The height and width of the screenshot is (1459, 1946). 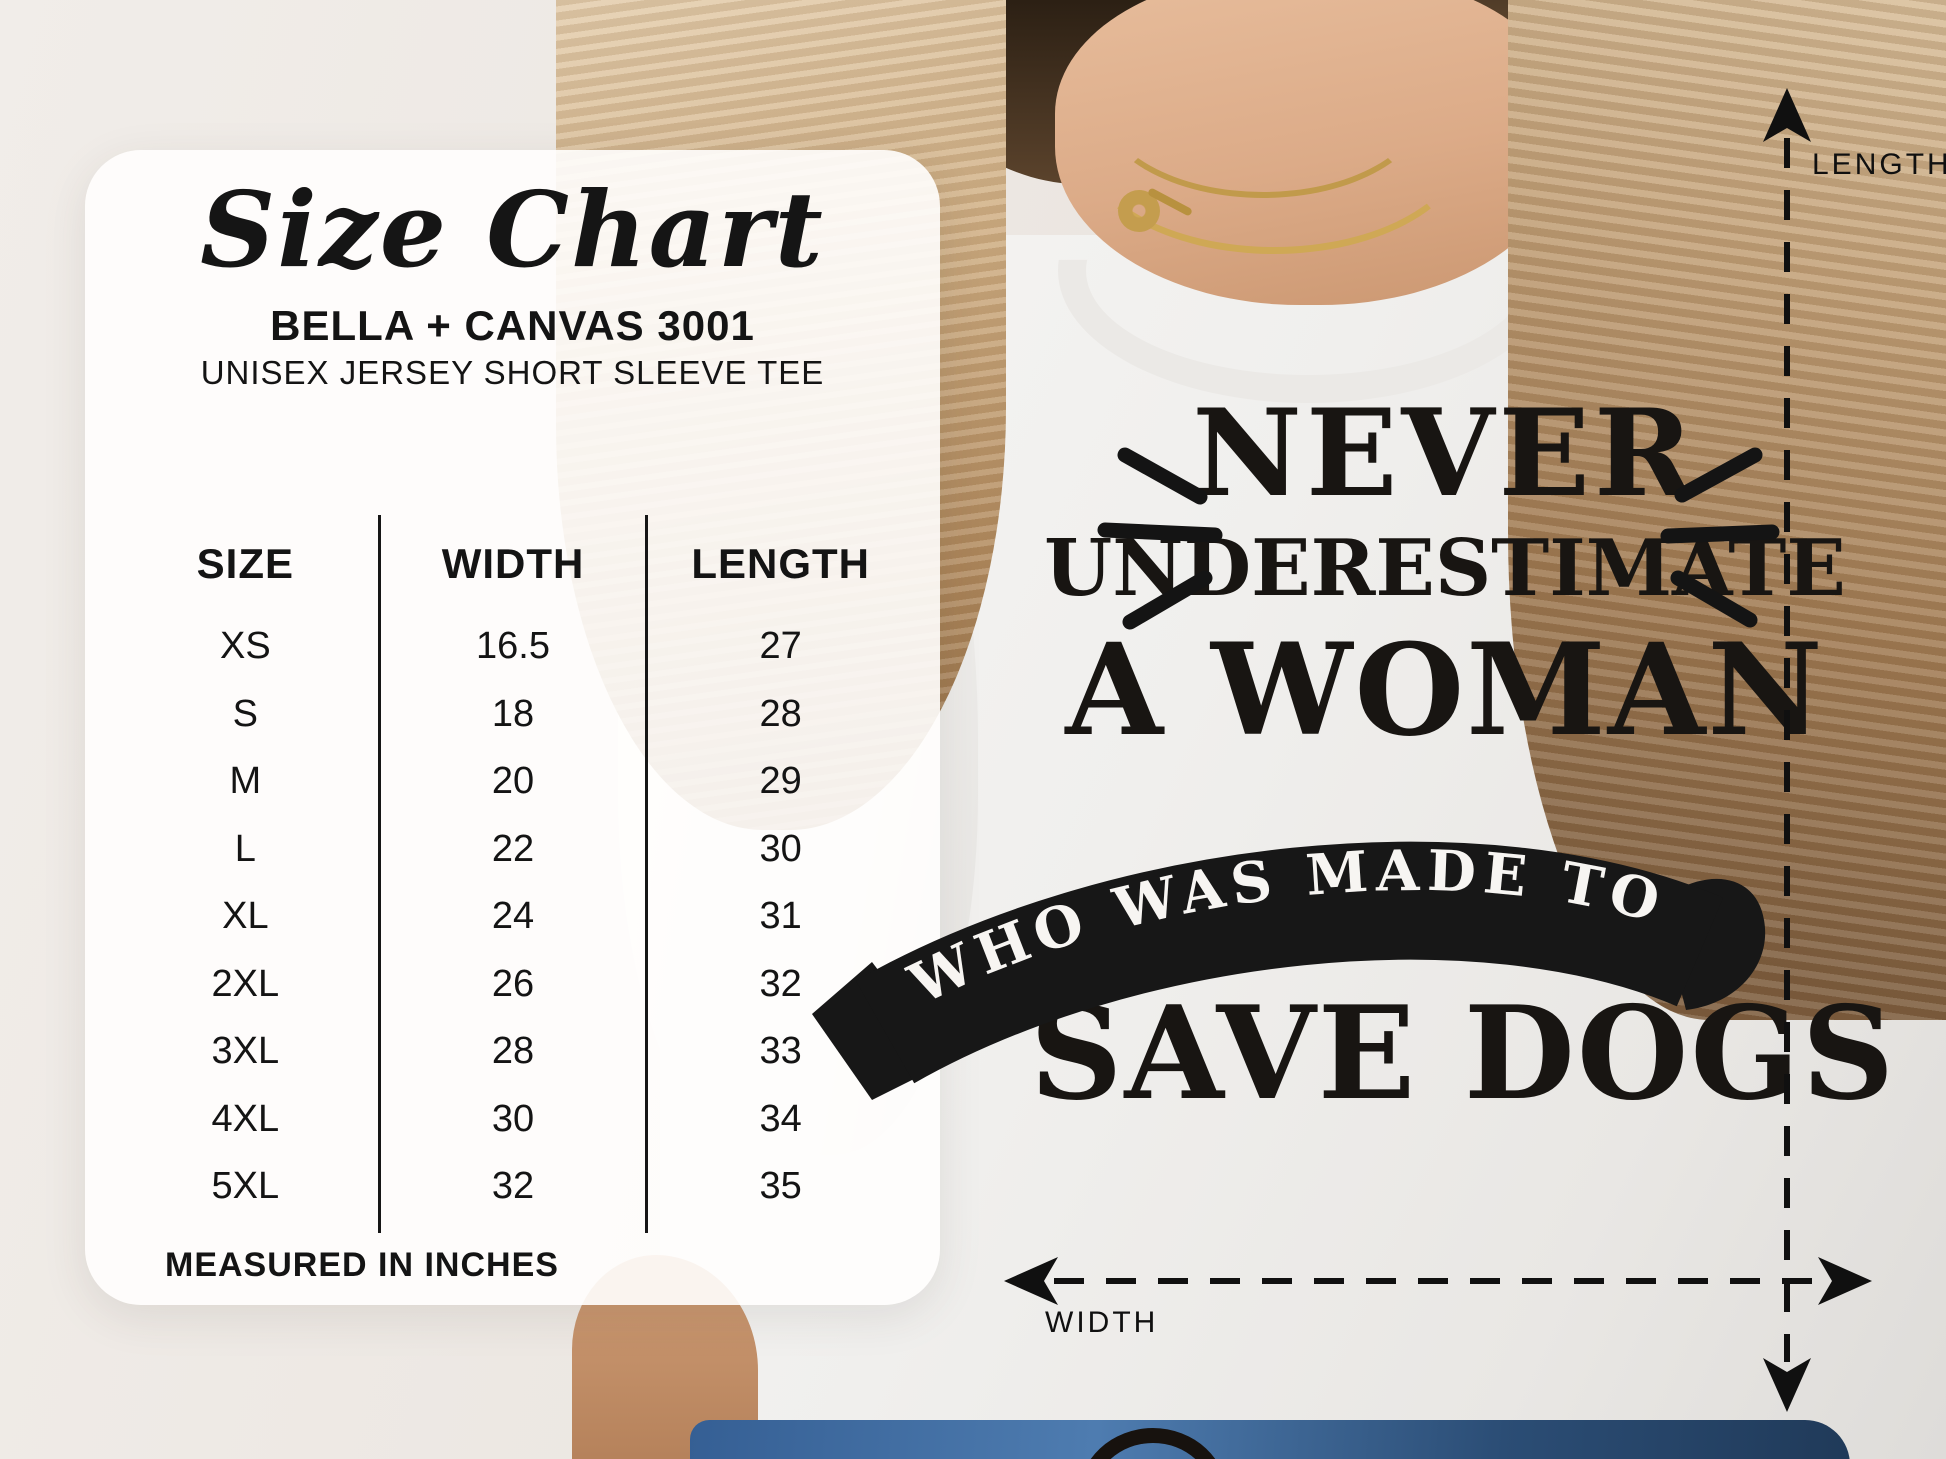 What do you see at coordinates (245, 713) in the screenshot?
I see `size-cell: S` at bounding box center [245, 713].